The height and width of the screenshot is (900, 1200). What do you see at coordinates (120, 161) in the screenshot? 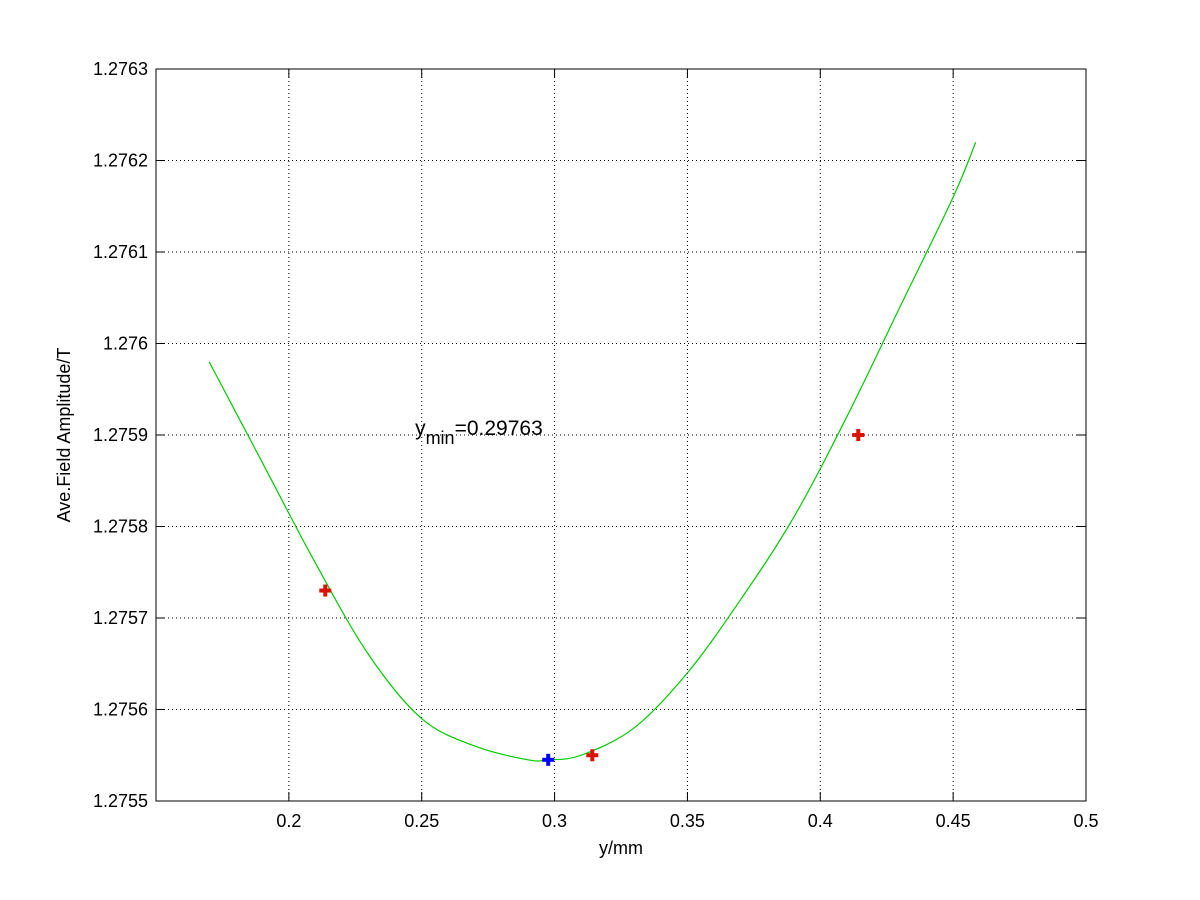
I see `y-tick-label: 1.2762` at bounding box center [120, 161].